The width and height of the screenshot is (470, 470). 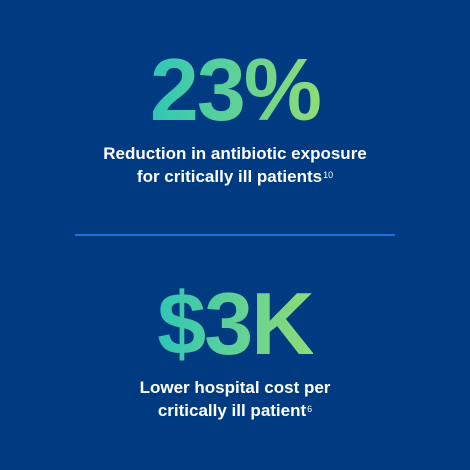 What do you see at coordinates (310, 409) in the screenshot?
I see `footnote-marker: 6` at bounding box center [310, 409].